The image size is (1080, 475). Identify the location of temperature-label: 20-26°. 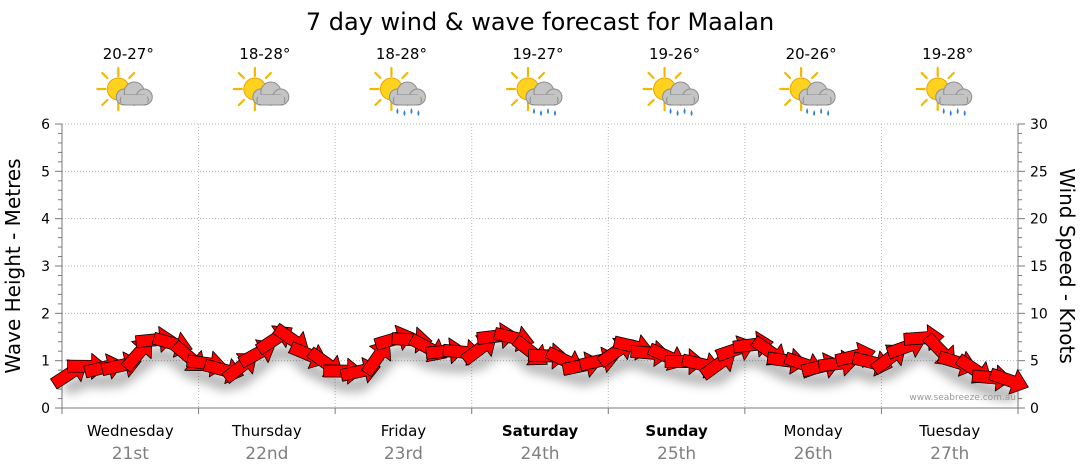
(811, 54).